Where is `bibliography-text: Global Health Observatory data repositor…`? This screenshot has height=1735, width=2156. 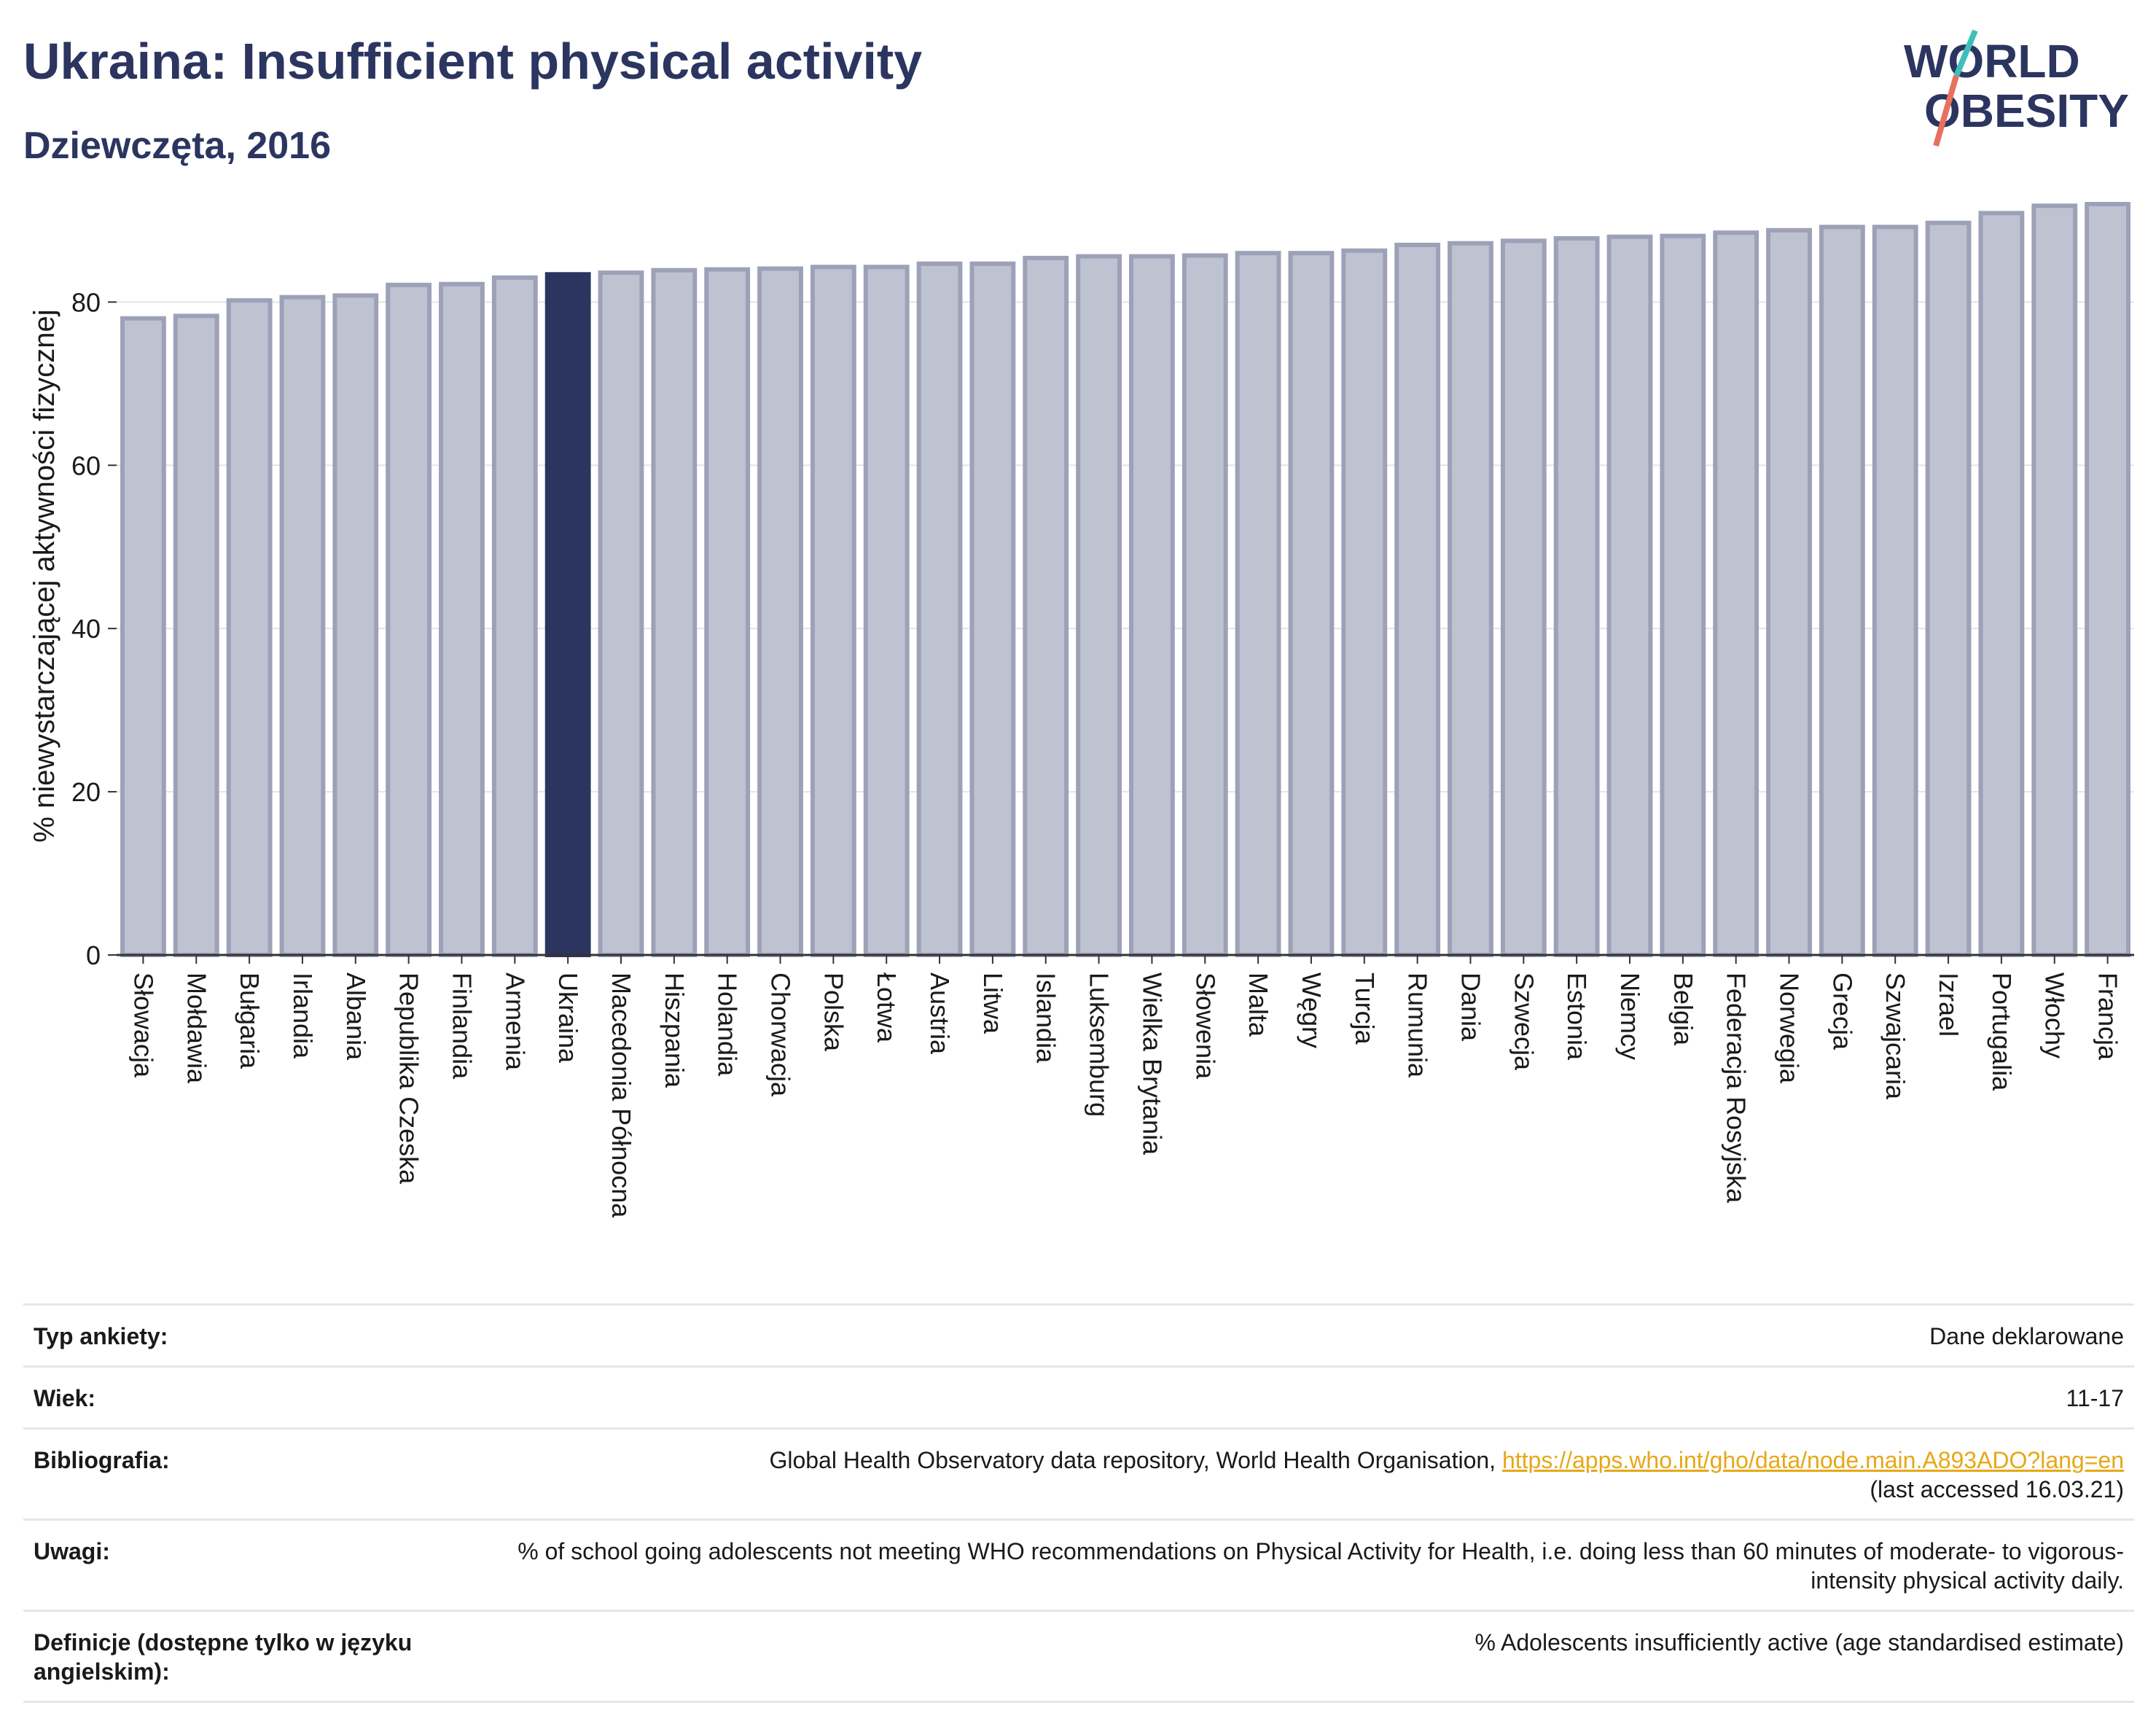 bibliography-text: Global Health Observatory data repositor… is located at coordinates (1136, 1460).